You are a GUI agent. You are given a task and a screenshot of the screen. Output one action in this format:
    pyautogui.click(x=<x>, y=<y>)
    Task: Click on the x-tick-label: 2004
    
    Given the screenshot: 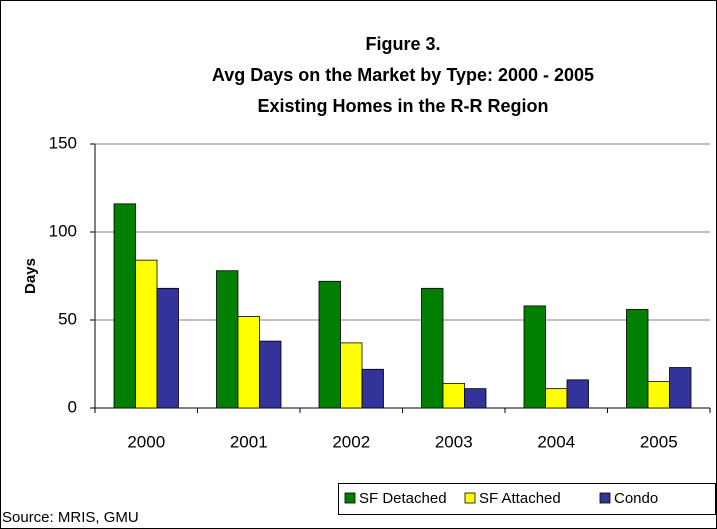 What is the action you would take?
    pyautogui.click(x=556, y=441)
    